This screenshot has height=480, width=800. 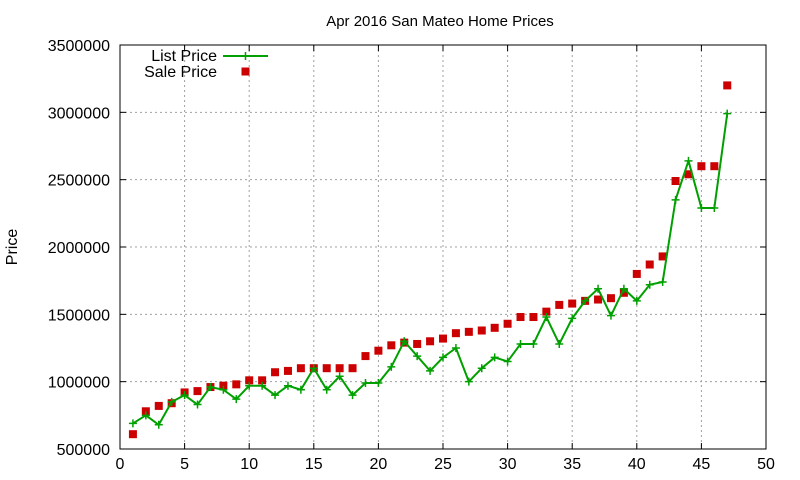 I want to click on y-tick-label: 1500000, so click(x=79, y=315).